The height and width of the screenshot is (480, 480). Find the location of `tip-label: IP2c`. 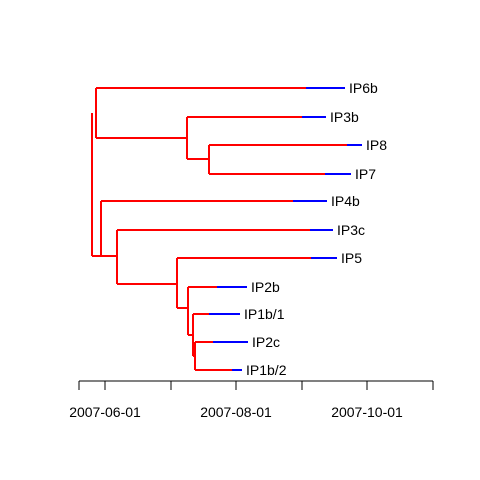

tip-label: IP2c is located at coordinates (266, 342).